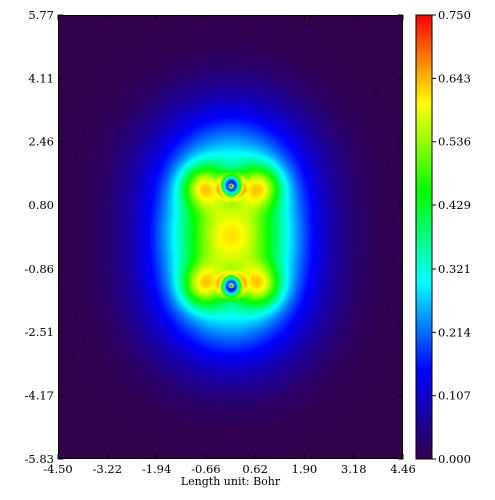 The image size is (495, 500). Describe the element at coordinates (40, 395) in the screenshot. I see `y-tick-label: -4.17` at that location.